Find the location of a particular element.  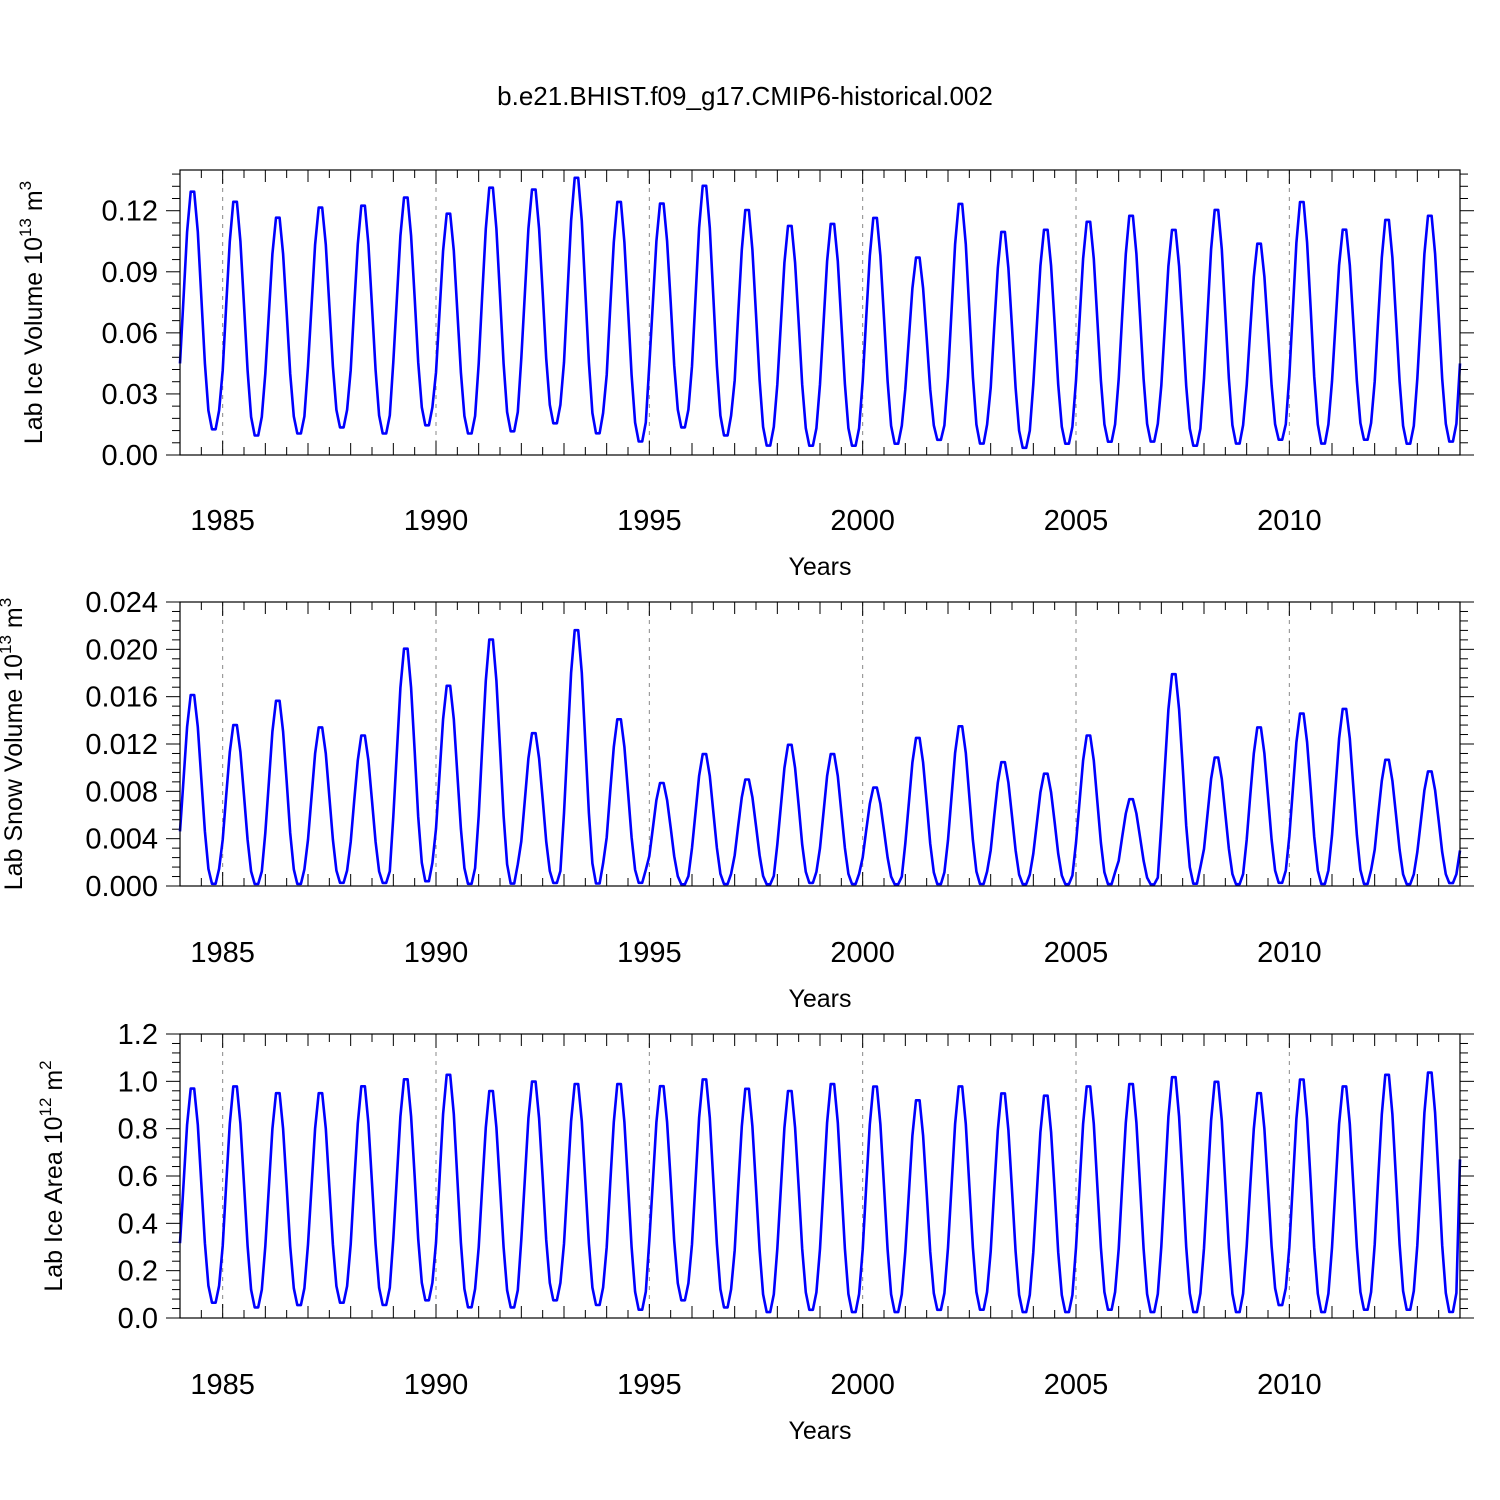

y-axis-label-unit-exp: 2 is located at coordinates (45, 1064).